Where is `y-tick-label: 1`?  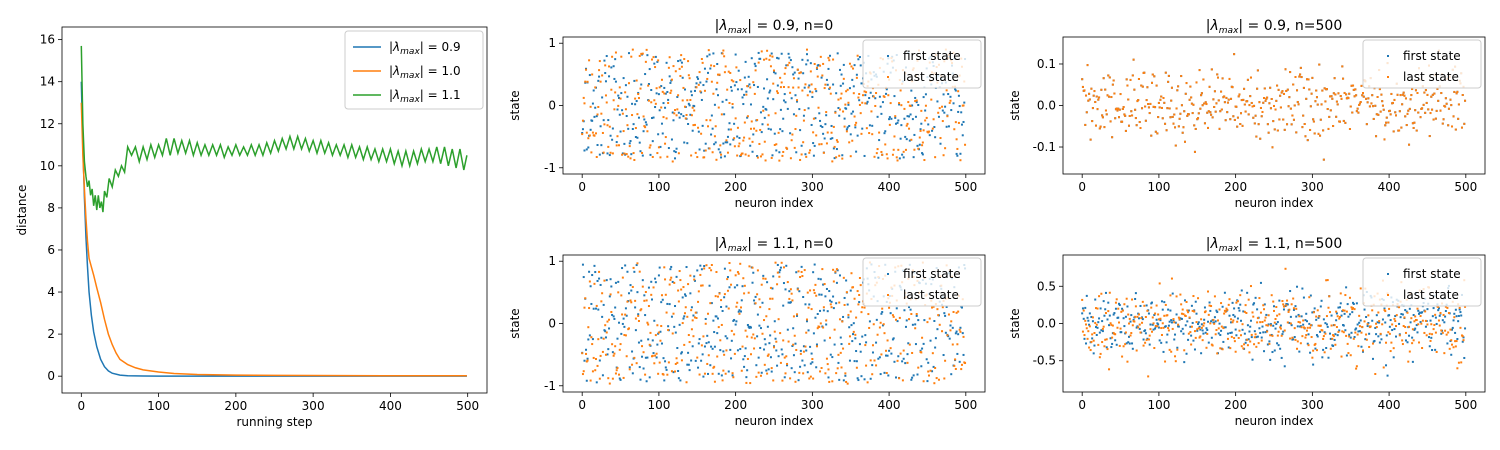
y-tick-label: 1 is located at coordinates (552, 43).